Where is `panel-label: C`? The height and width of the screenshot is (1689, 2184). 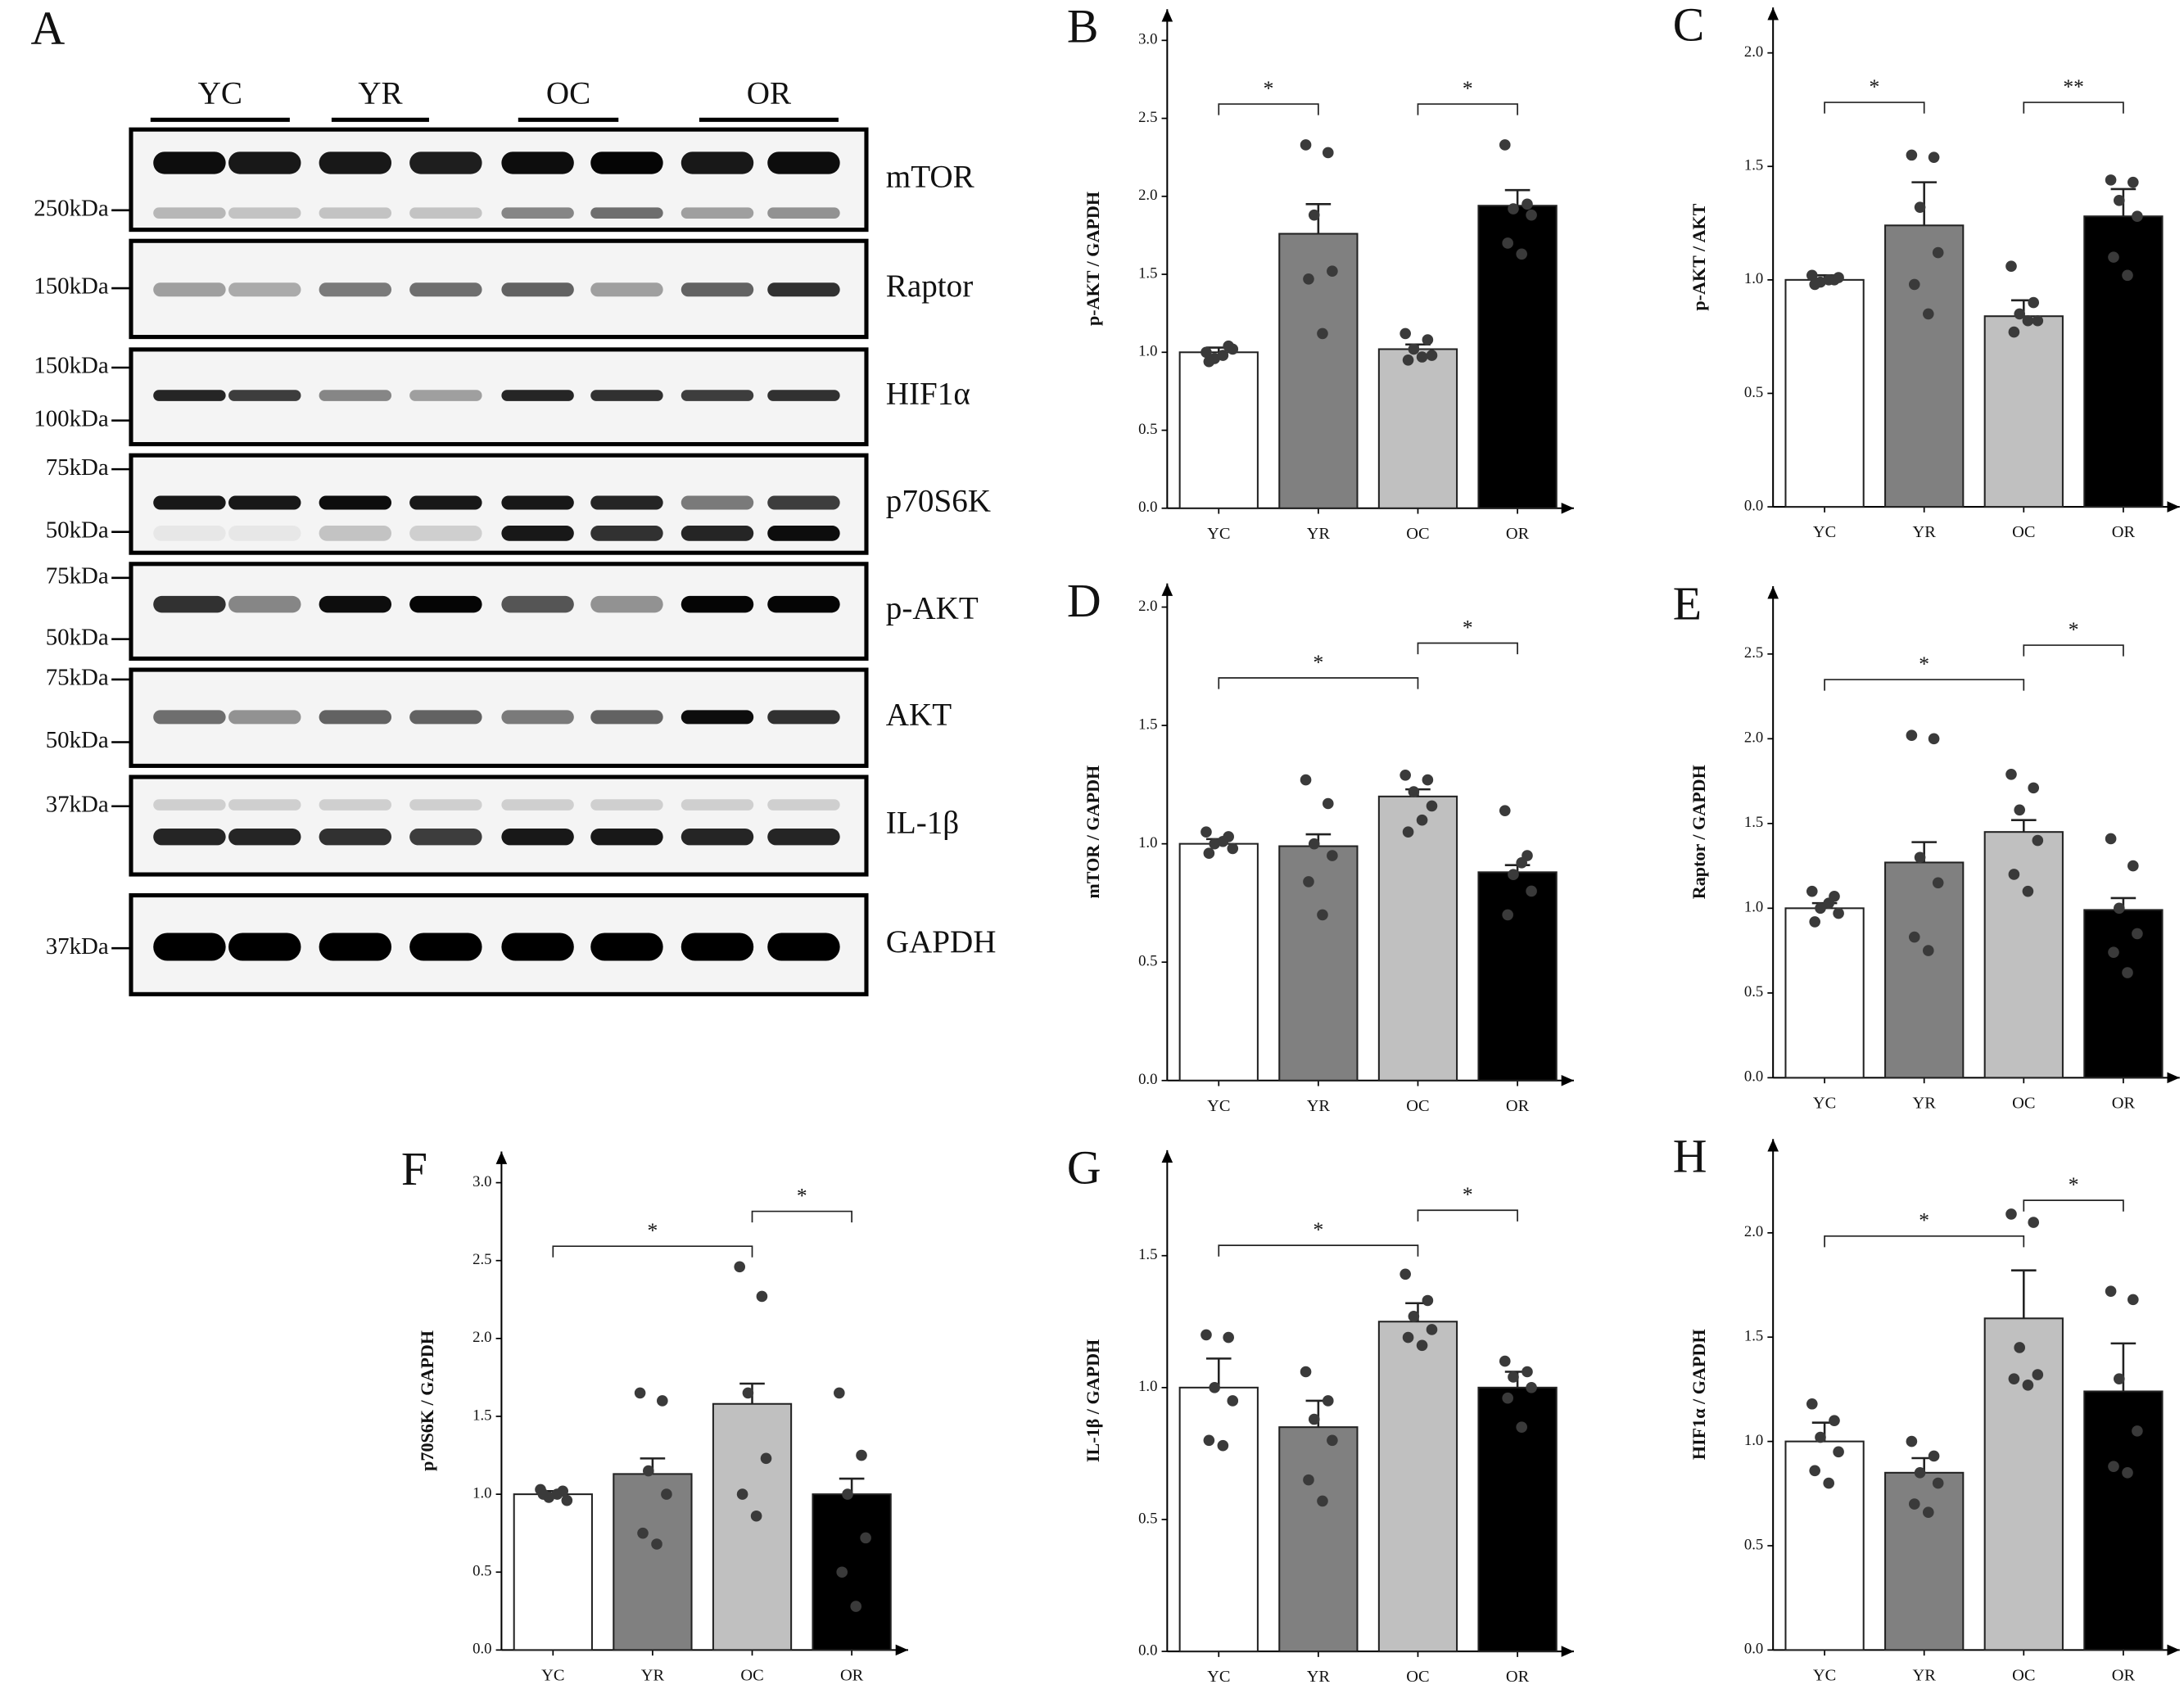
panel-label: C is located at coordinates (1689, 26).